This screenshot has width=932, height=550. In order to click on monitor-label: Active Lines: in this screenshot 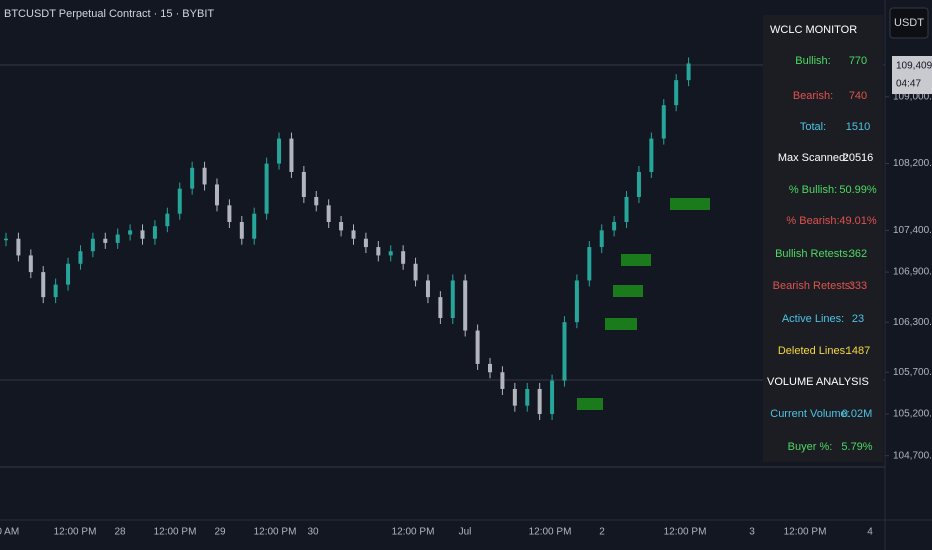, I will do `click(813, 319)`.